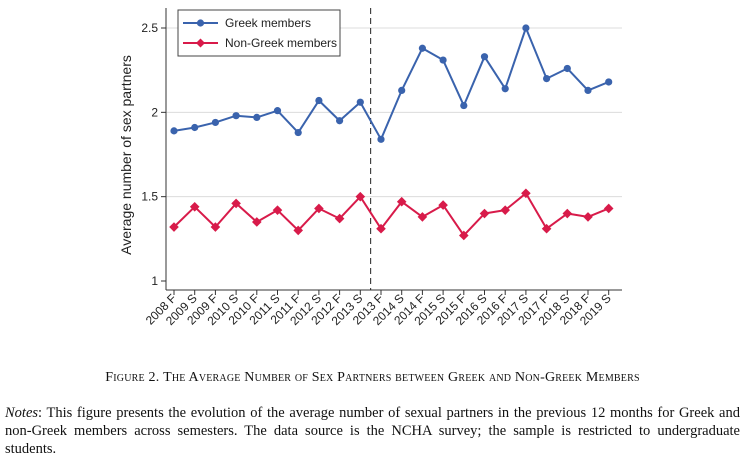 This screenshot has width=745, height=469. What do you see at coordinates (126, 155) in the screenshot?
I see `y-axis-label: Average number of sex partners` at bounding box center [126, 155].